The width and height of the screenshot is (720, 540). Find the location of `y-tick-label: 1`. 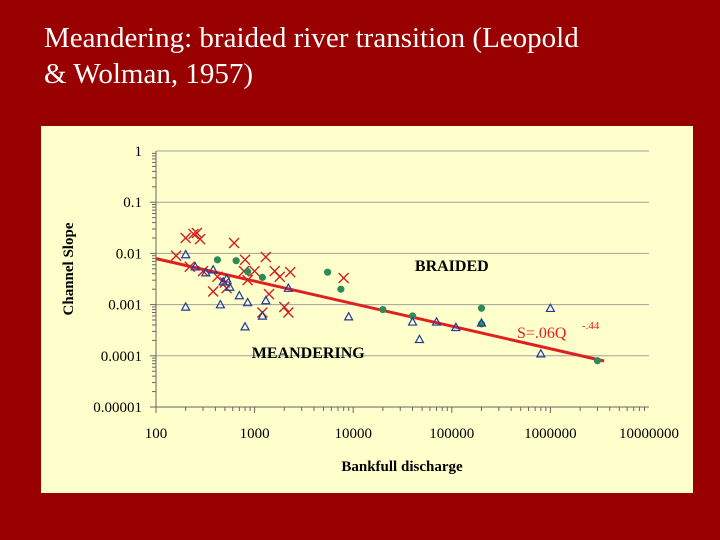

y-tick-label: 1 is located at coordinates (139, 152).